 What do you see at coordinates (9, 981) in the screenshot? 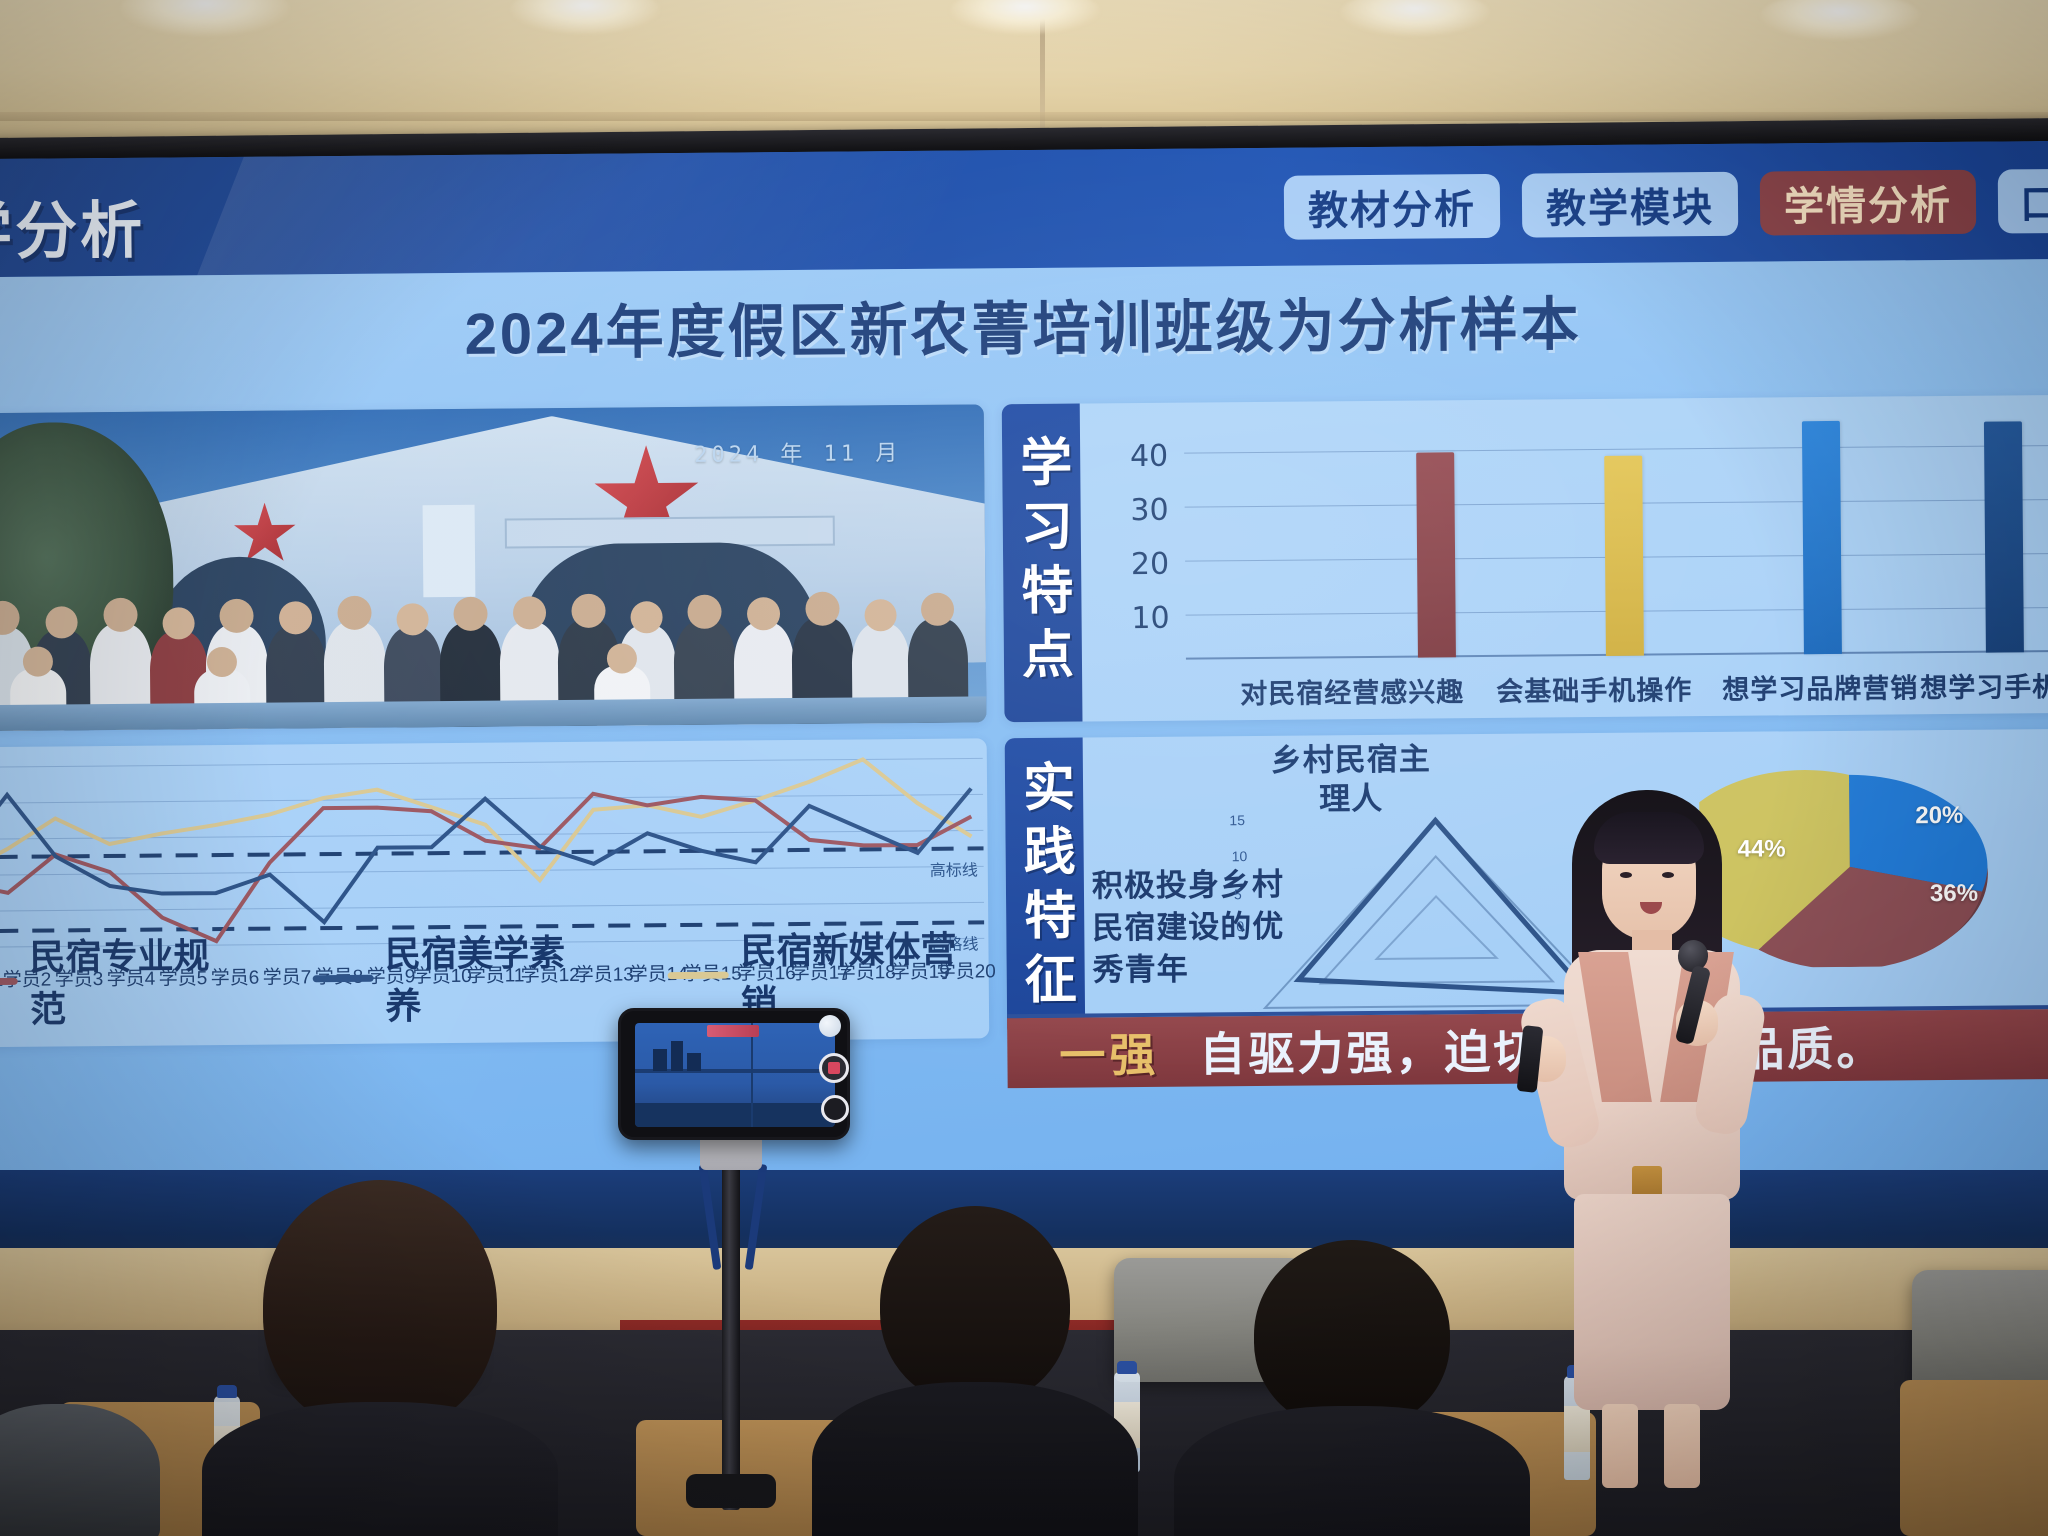
I see `legend-swatch-line-red` at bounding box center [9, 981].